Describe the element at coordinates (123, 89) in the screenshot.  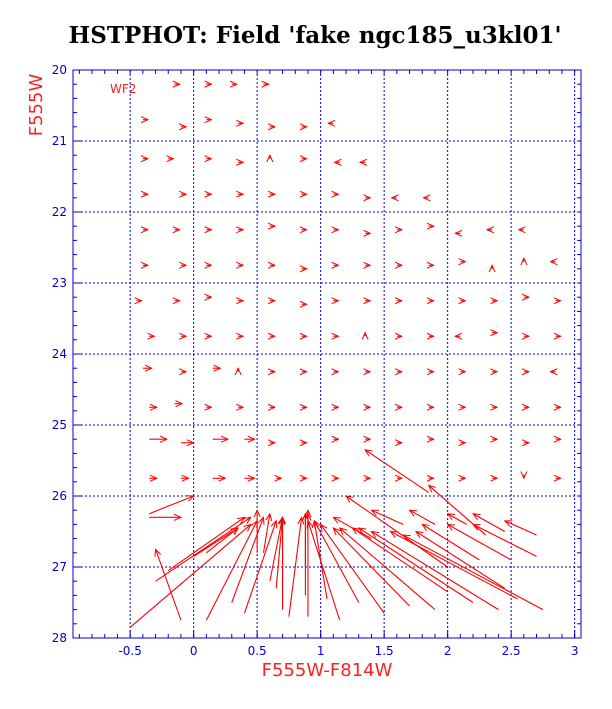
I see `panel-label: WF2` at that location.